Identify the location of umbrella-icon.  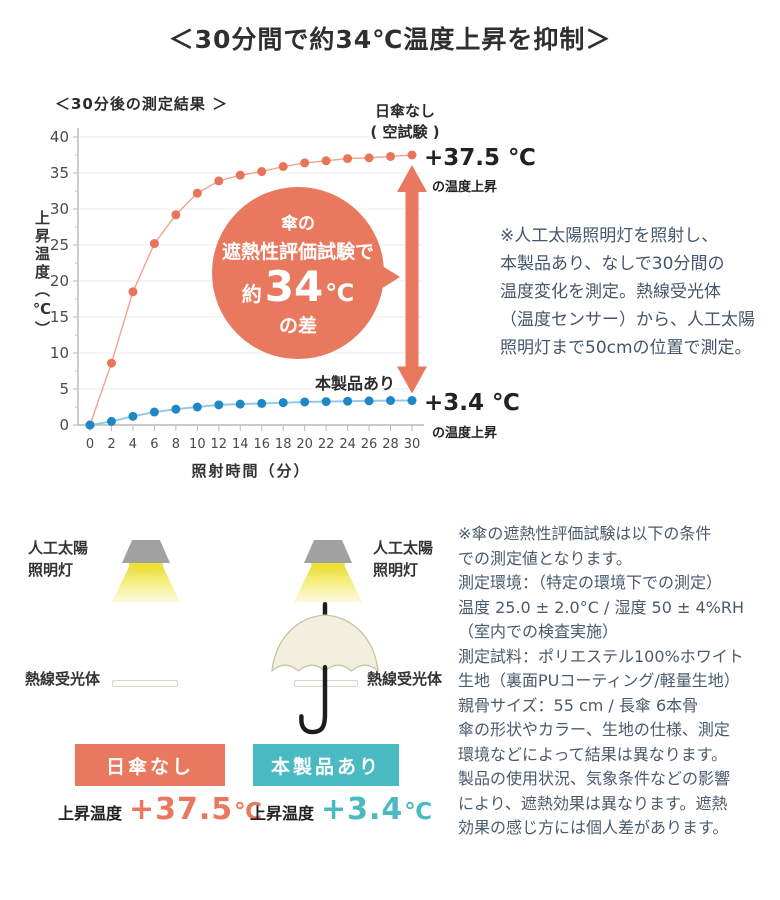
(325, 668).